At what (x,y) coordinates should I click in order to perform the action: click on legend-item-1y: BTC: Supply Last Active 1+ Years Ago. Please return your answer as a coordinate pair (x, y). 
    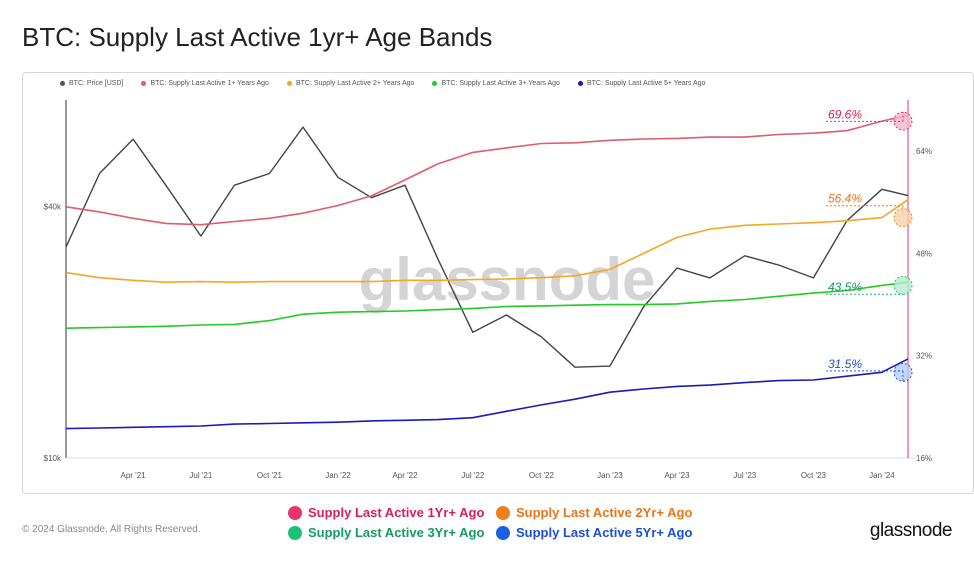
    Looking at the image, I should click on (205, 83).